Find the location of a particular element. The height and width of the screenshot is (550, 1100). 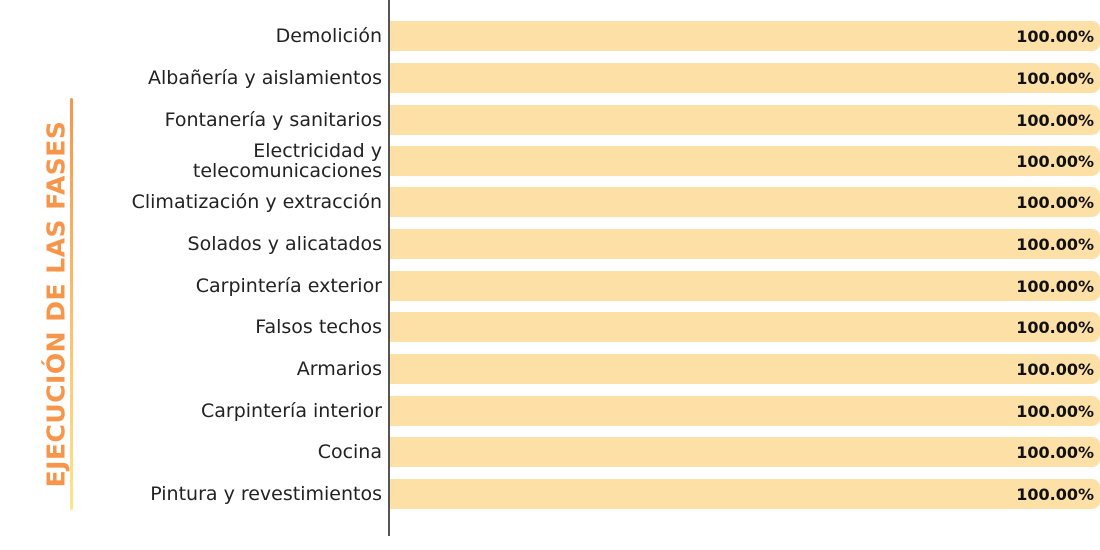

bar-row: Armarios 100.00% is located at coordinates (550, 369).